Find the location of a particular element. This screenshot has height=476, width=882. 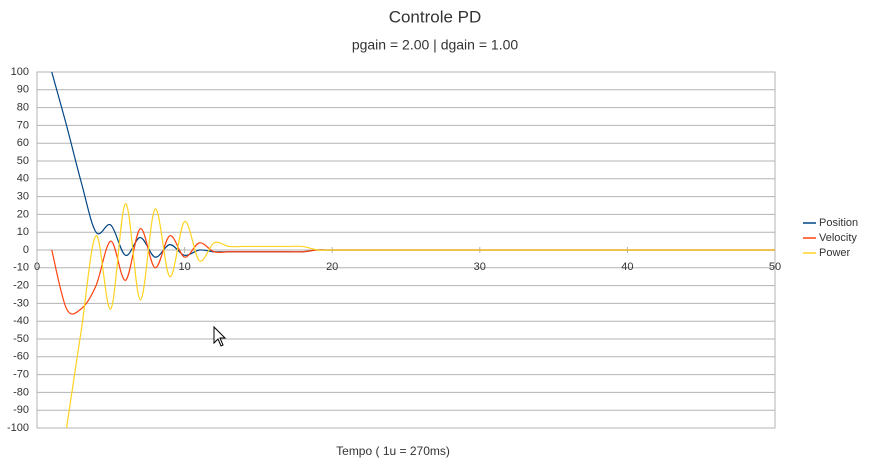

y-tick-label: 10 is located at coordinates (23, 232).